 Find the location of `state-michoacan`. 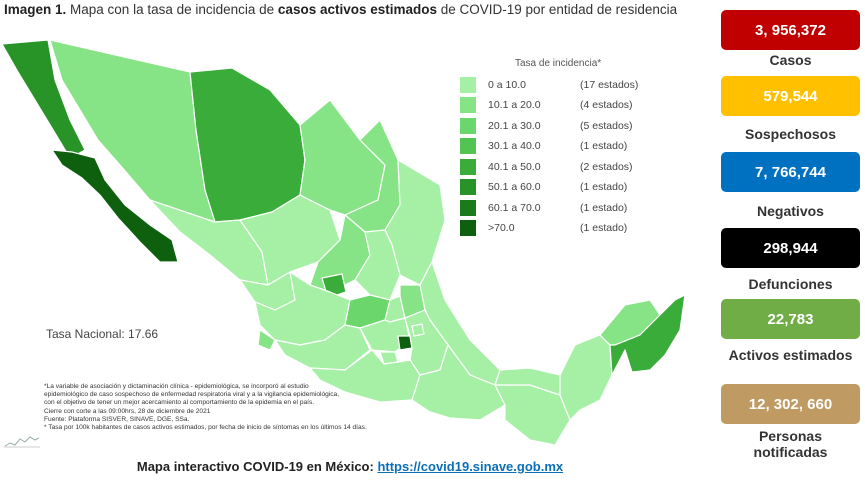

state-michoacan is located at coordinates (322, 347).